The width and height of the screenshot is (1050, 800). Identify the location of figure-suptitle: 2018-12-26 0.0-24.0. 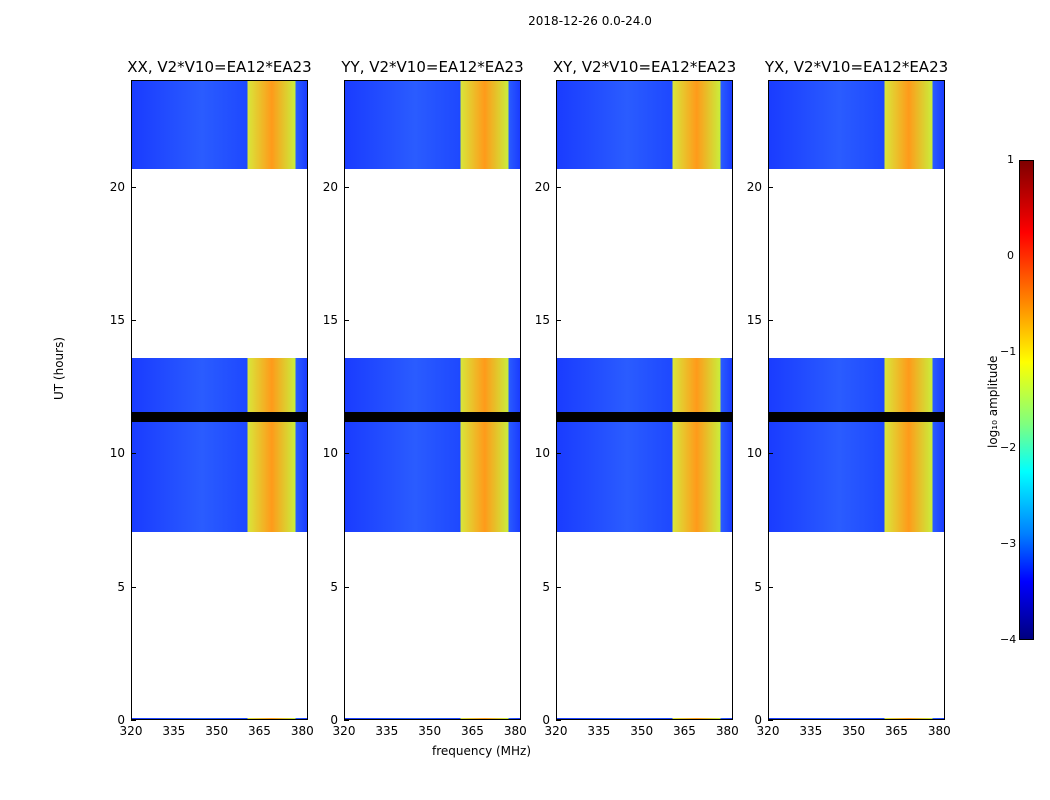
(590, 21).